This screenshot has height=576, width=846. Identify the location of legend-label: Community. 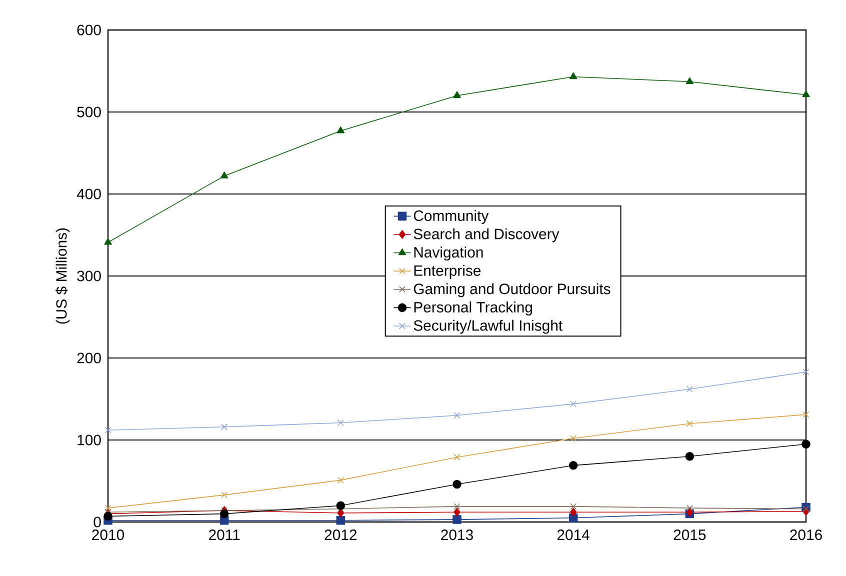
(451, 217).